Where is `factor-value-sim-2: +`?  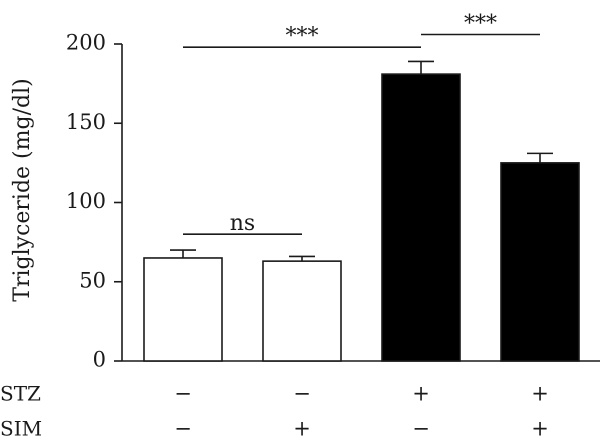
factor-value-sim-2: + is located at coordinates (302, 429).